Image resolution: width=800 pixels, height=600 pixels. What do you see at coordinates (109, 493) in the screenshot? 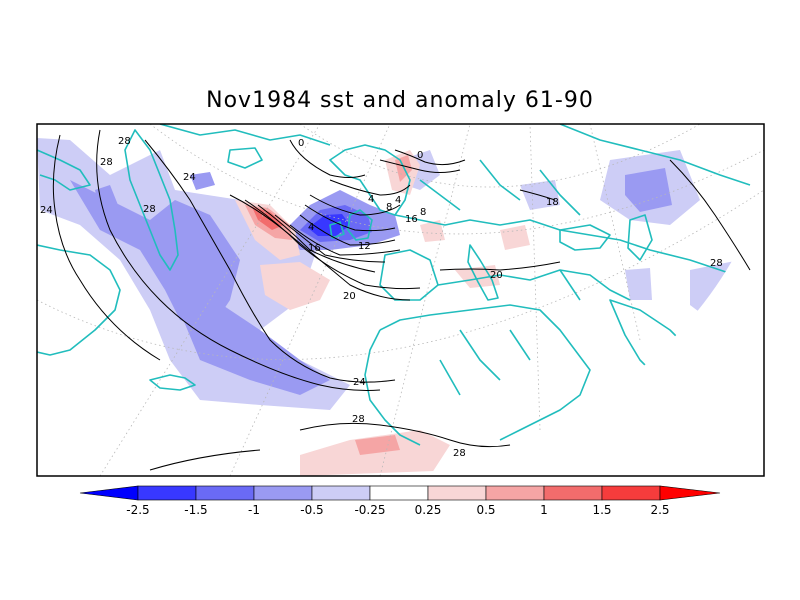
I see `colorbar-low-arrow` at bounding box center [109, 493].